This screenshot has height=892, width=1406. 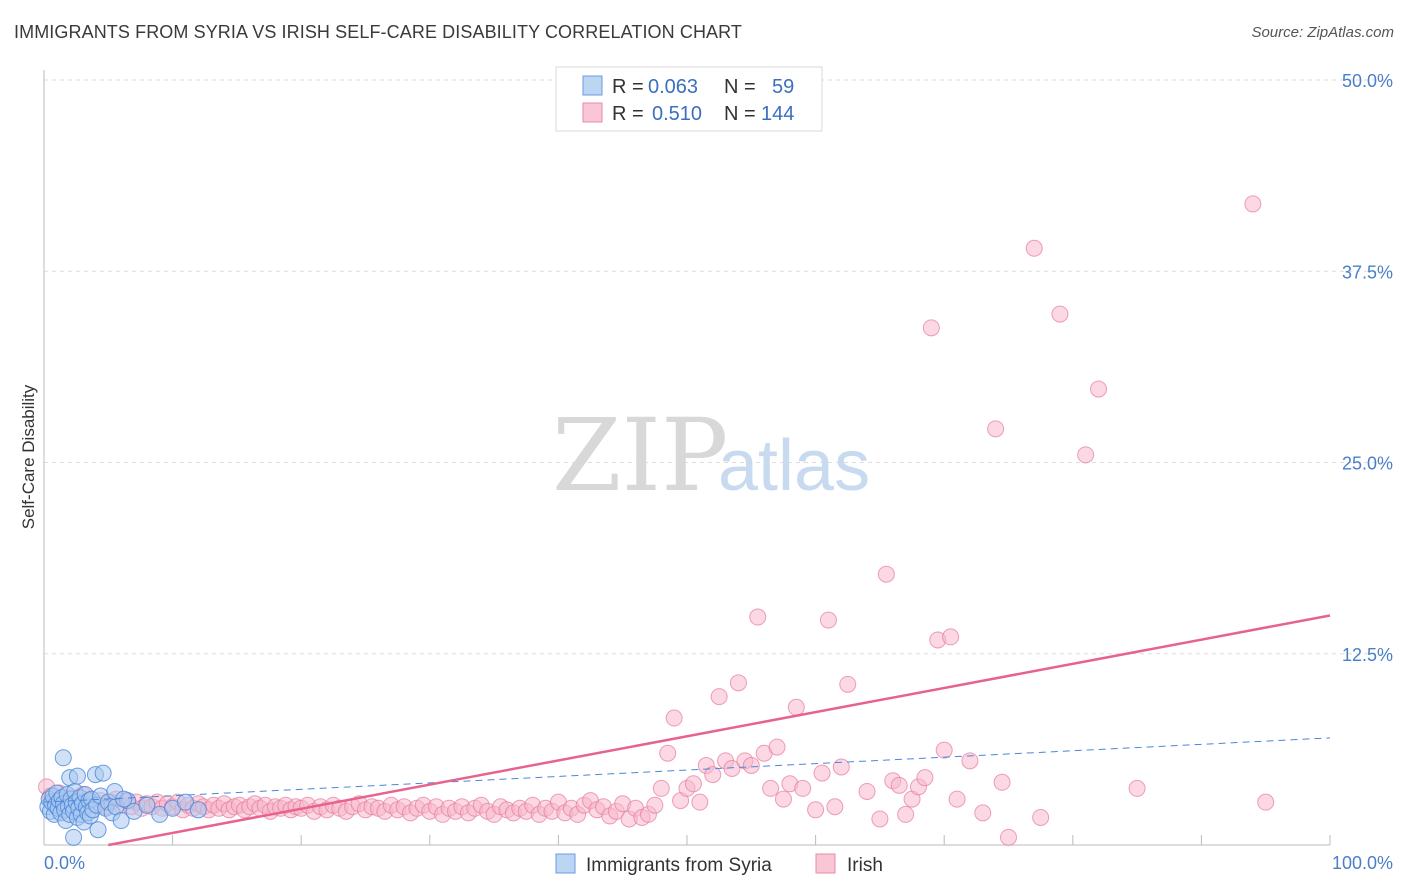 I want to click on x-tick-label-0: 0.0%, so click(x=64, y=863).